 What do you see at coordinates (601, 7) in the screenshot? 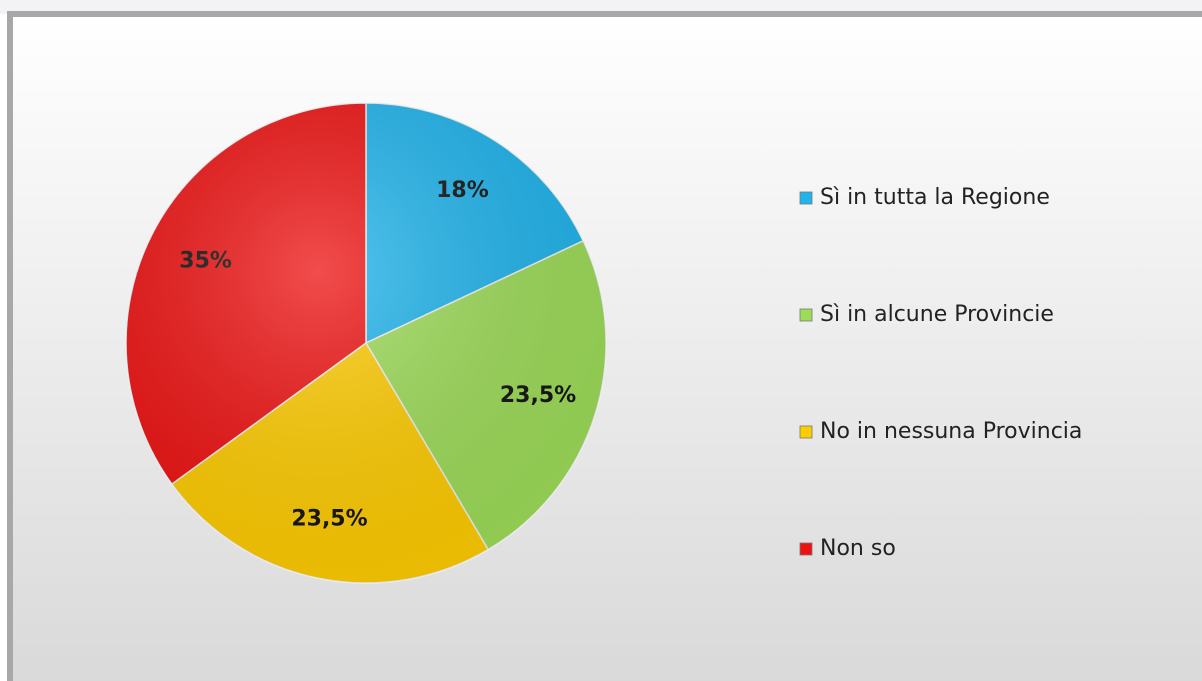
I see `top-strip` at bounding box center [601, 7].